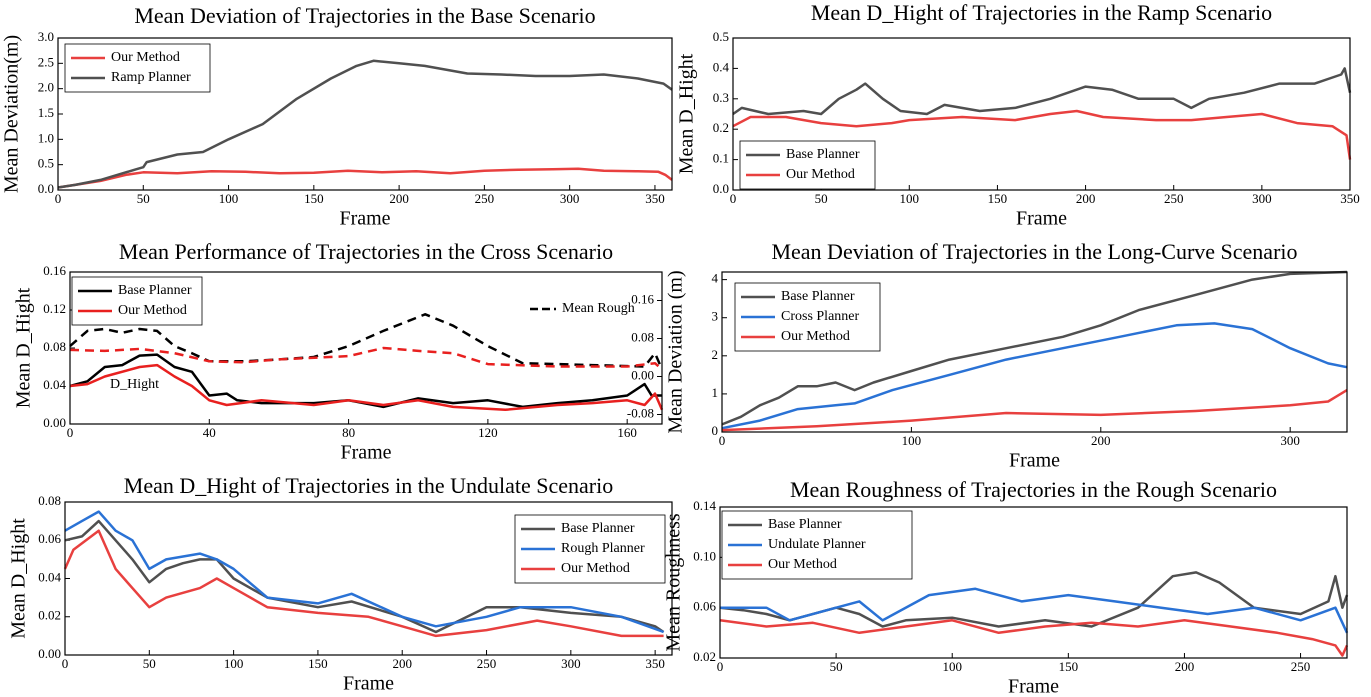 This screenshot has width=1371, height=697. What do you see at coordinates (46, 36) in the screenshot?
I see `y-tick-label: 3.0` at bounding box center [46, 36].